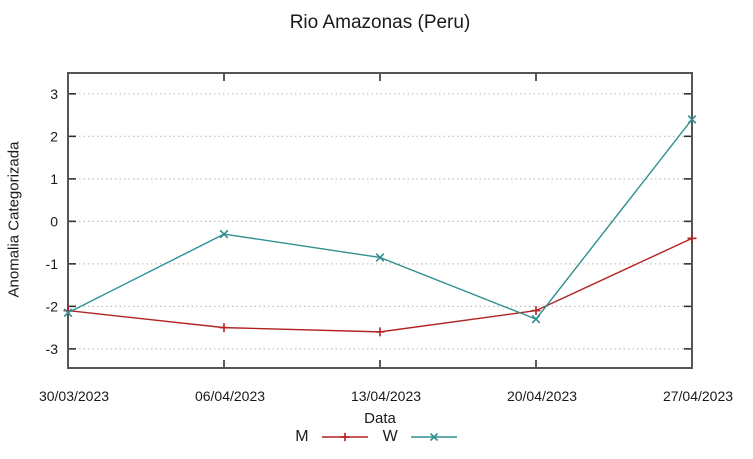  Describe the element at coordinates (390, 436) in the screenshot. I see `legend-label-W: W` at that location.